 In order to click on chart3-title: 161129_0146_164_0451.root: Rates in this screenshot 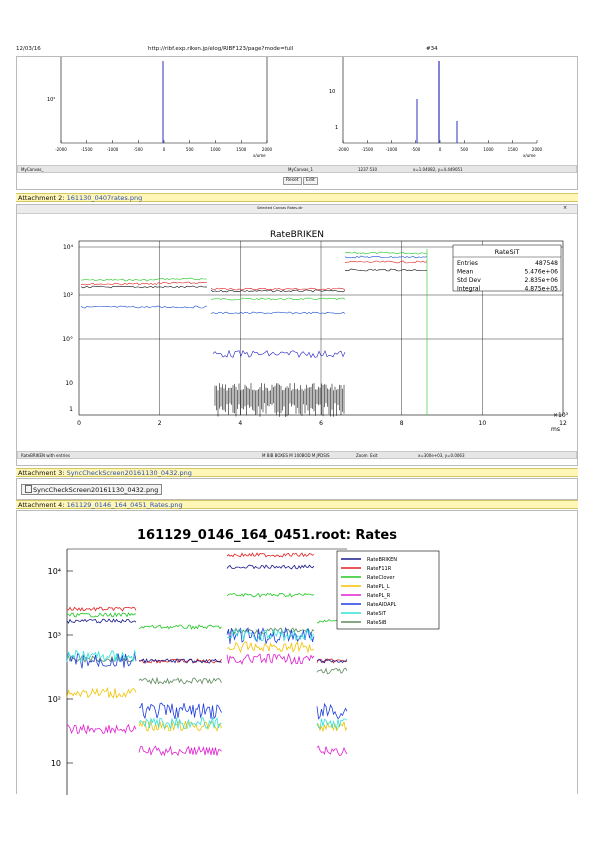, I will do `click(267, 535)`.